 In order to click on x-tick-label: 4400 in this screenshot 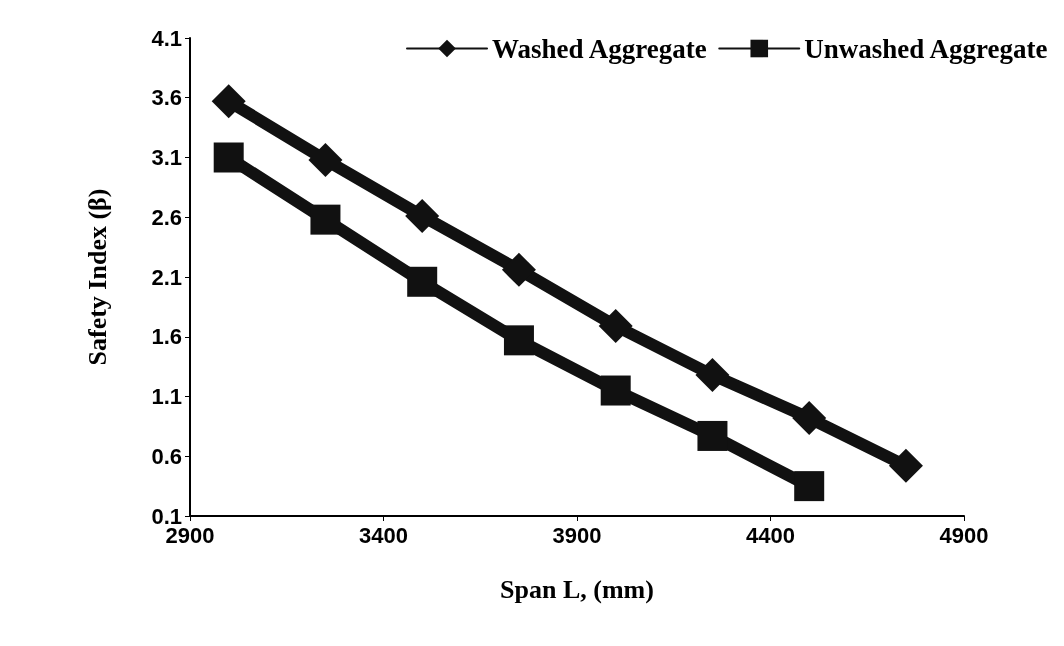, I will do `click(770, 535)`.